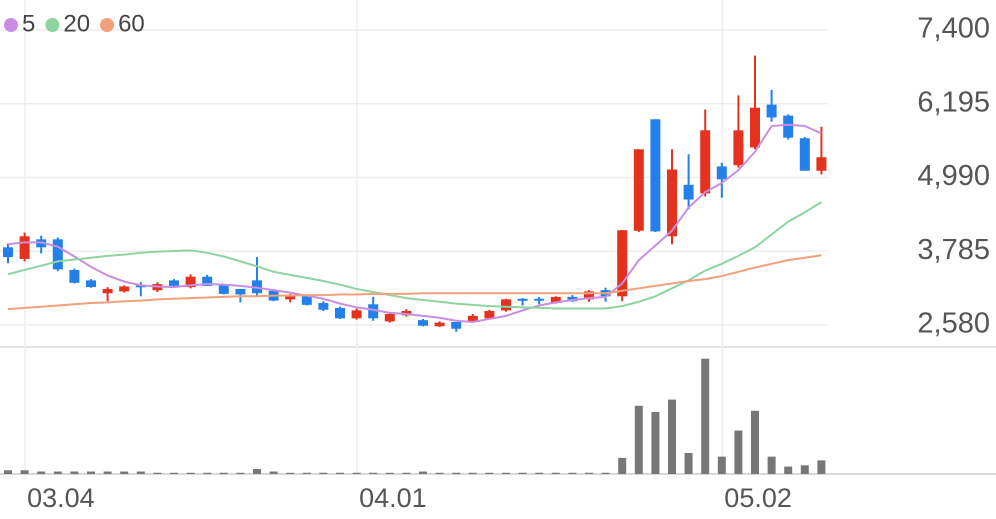  Describe the element at coordinates (76, 23) in the screenshot. I see `legend-label: 20` at that location.